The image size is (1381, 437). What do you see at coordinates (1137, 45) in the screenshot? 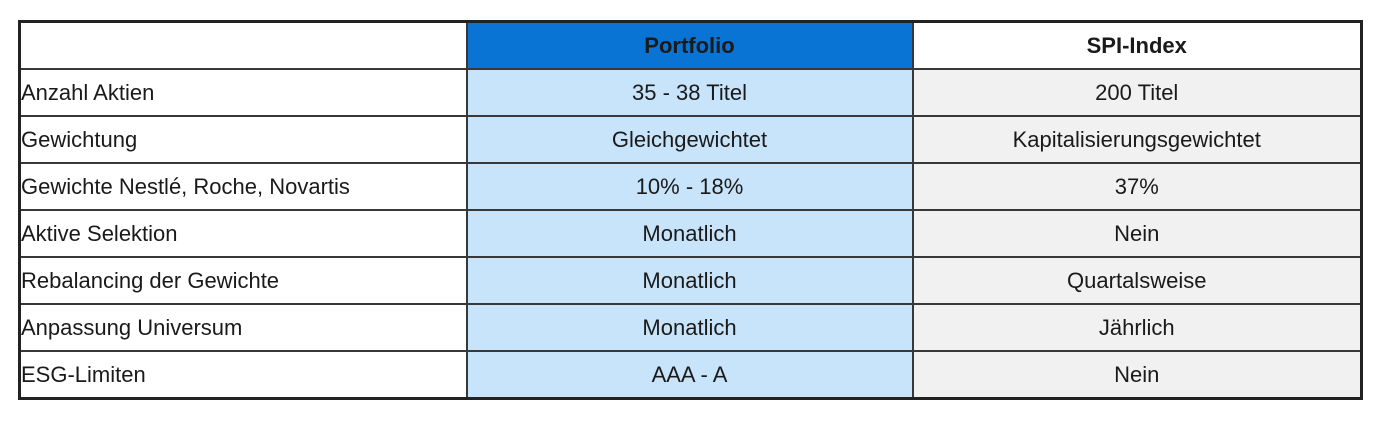
I see `column-header-spi-index: SPI-Index` at bounding box center [1137, 45].